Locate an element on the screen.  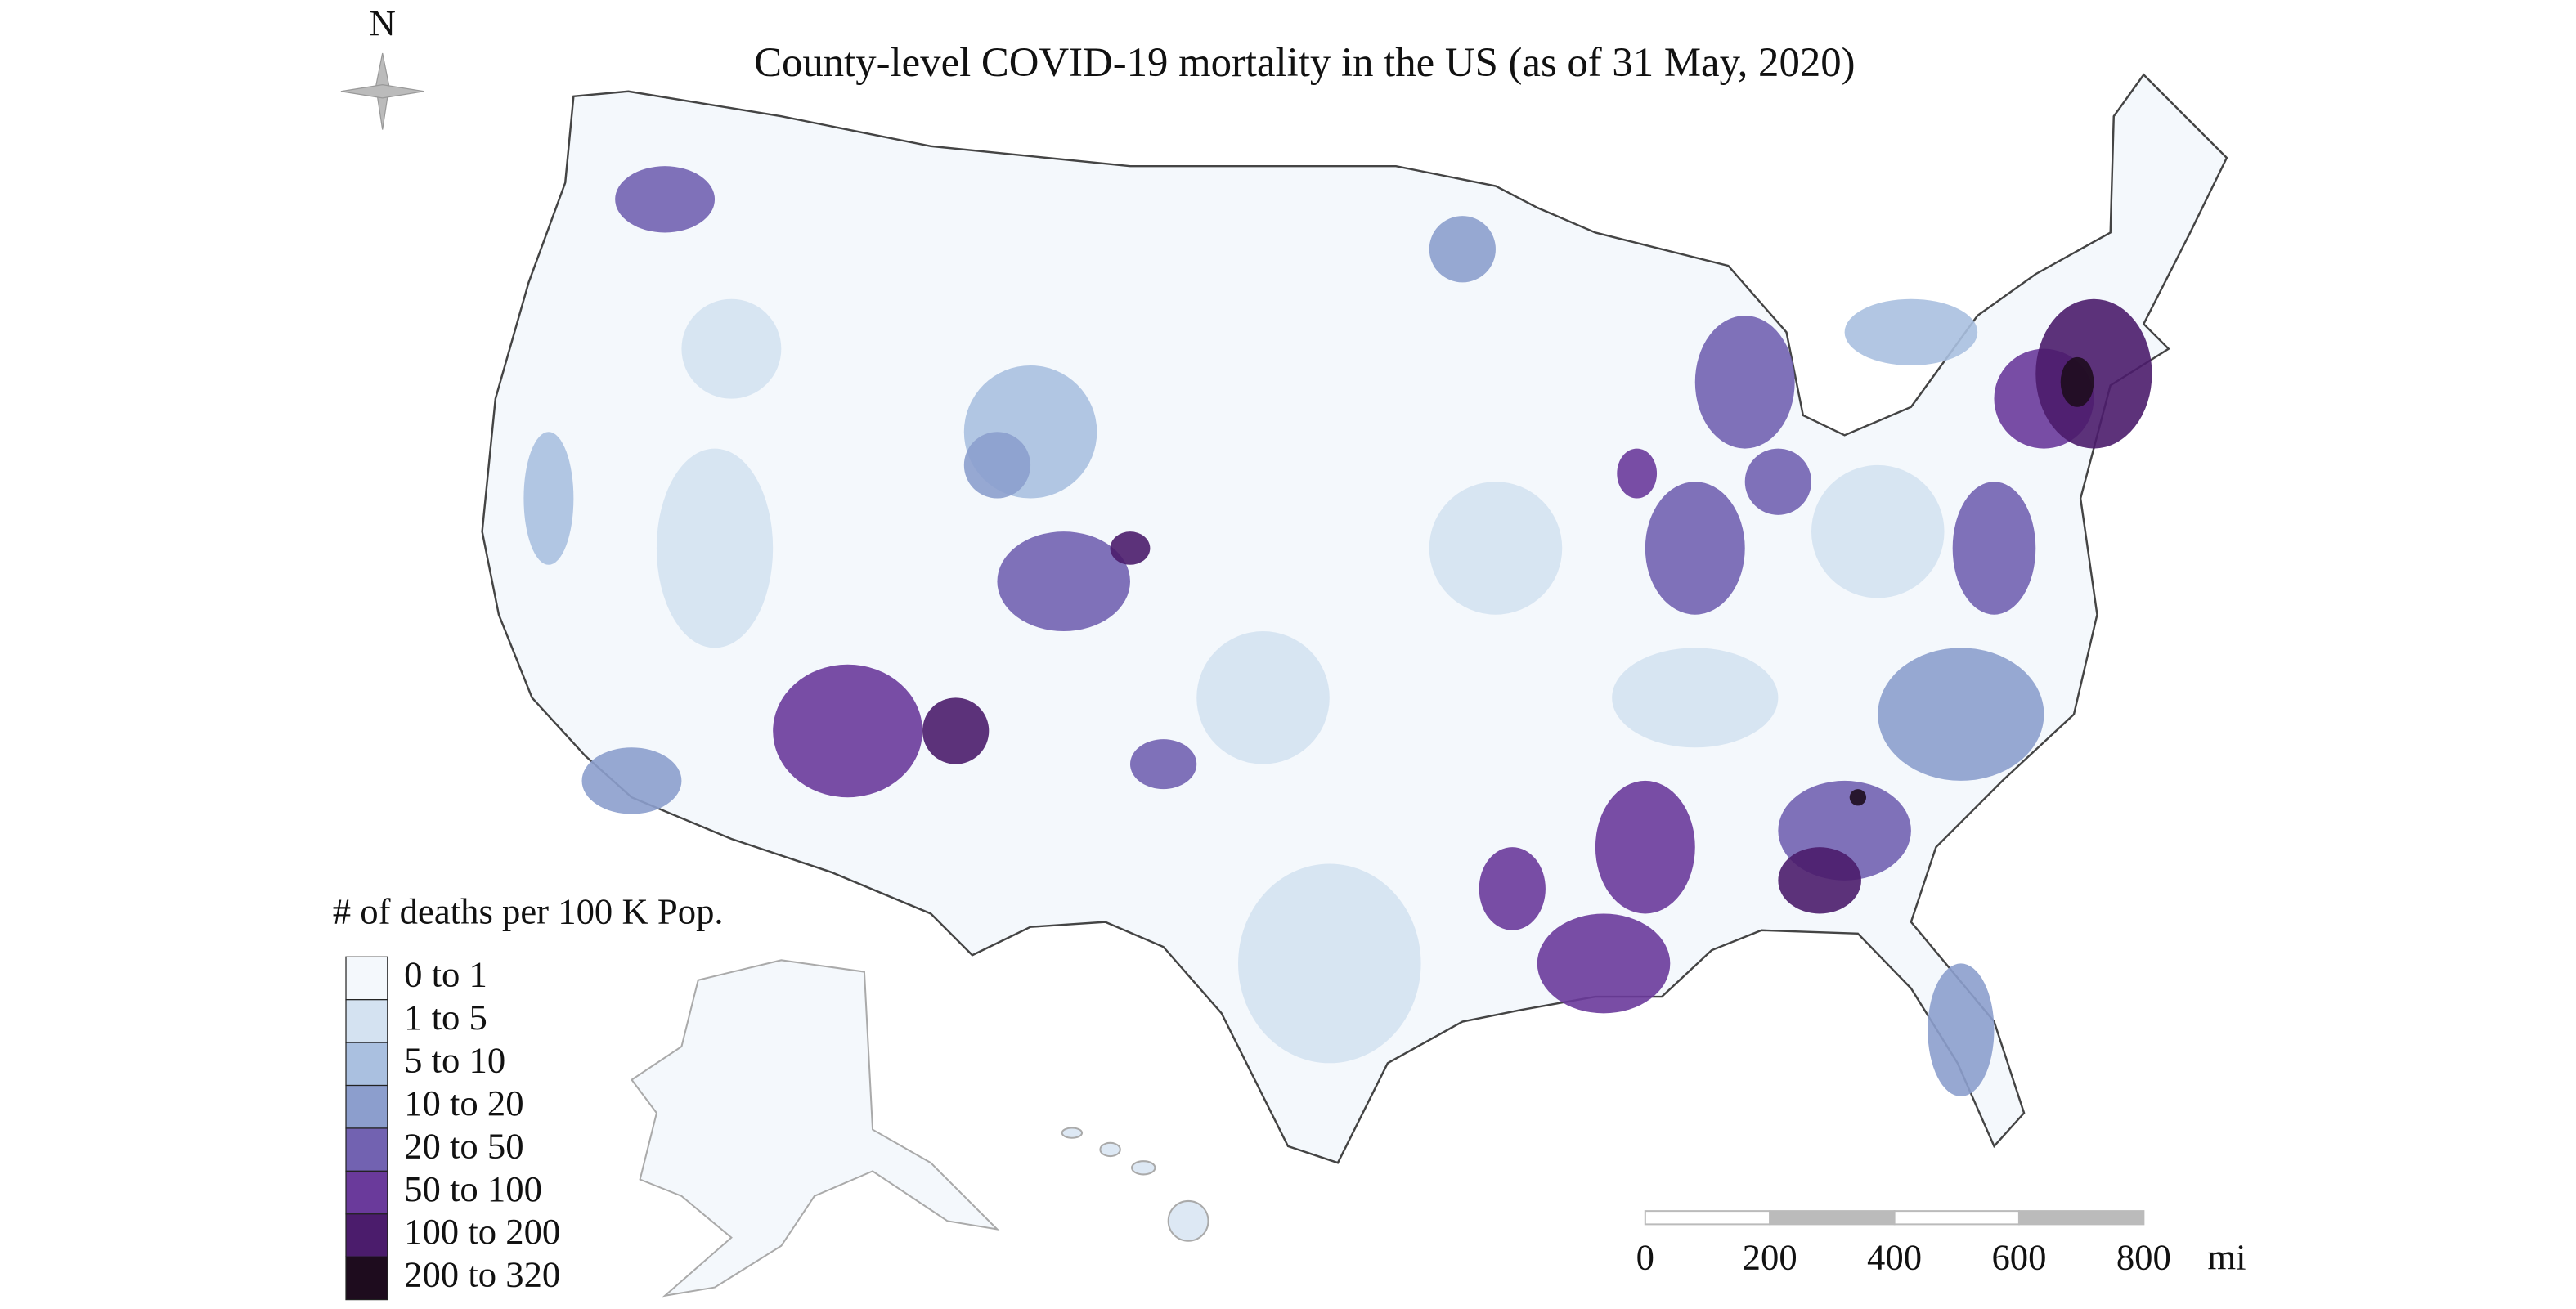
scale-bar: 0 200 400 600 800 mi is located at coordinates (1941, 1243).